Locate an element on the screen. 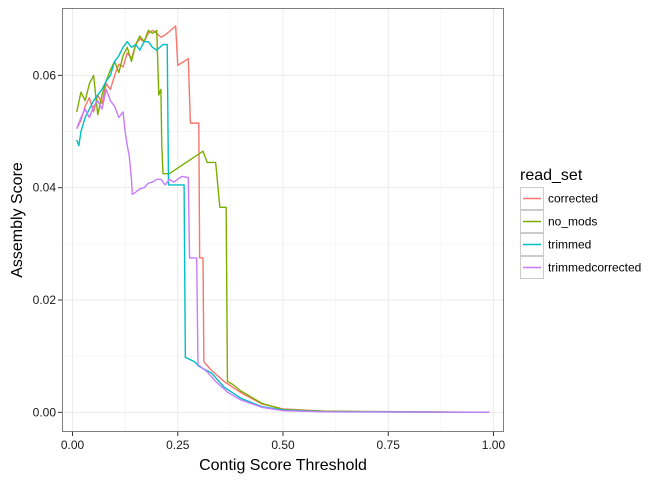  legend-label: no_mods is located at coordinates (572, 222).